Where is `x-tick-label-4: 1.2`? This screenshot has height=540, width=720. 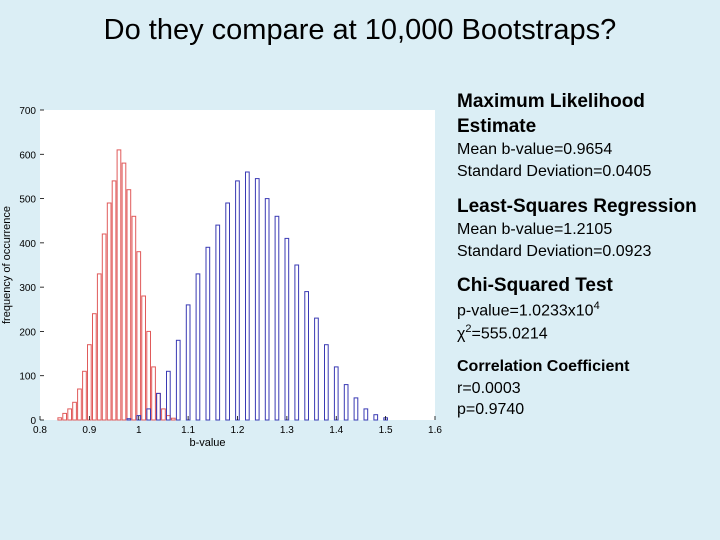 x-tick-label-4: 1.2 is located at coordinates (238, 430).